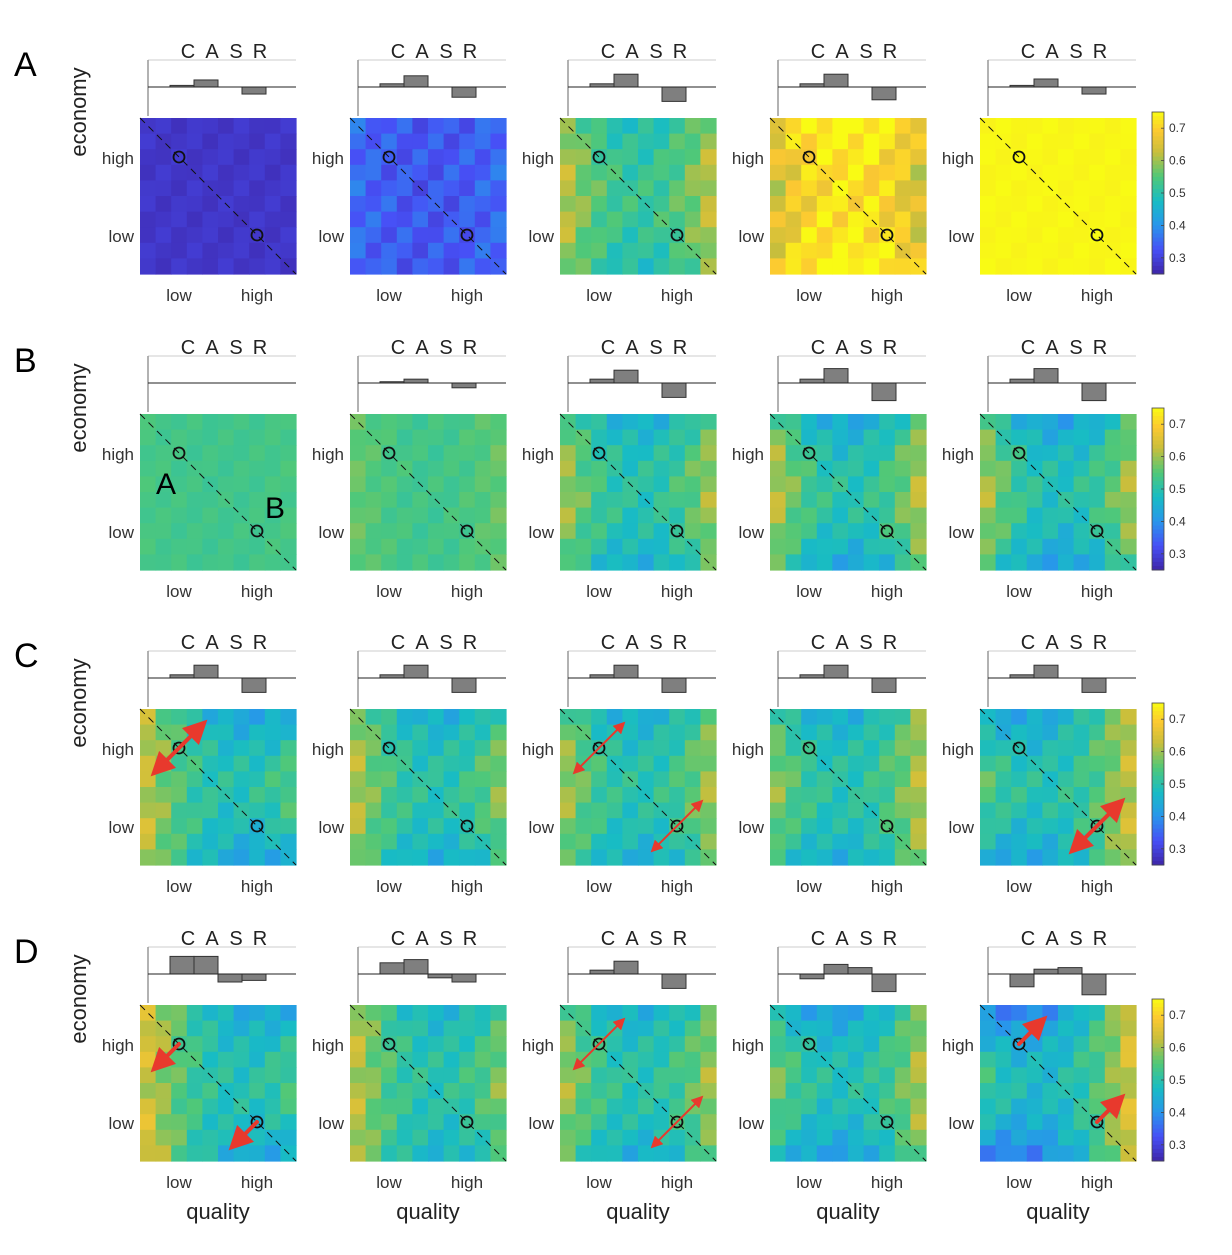 This screenshot has width=1232, height=1255. I want to click on diagonal-line, so click(218, 1083).